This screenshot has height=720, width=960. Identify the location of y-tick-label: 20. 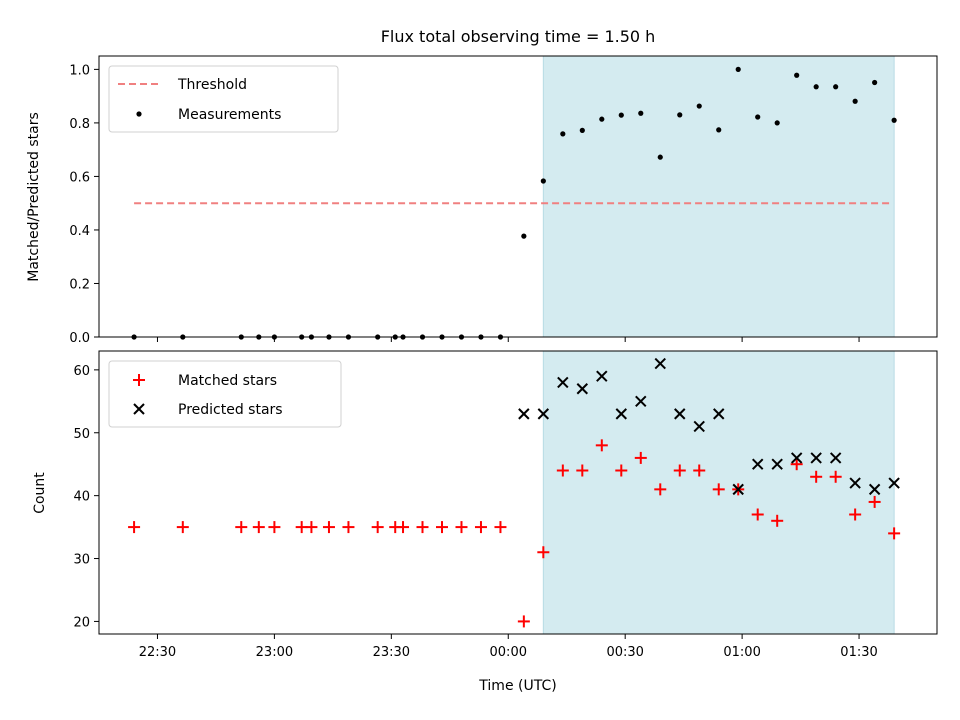
(81, 622).